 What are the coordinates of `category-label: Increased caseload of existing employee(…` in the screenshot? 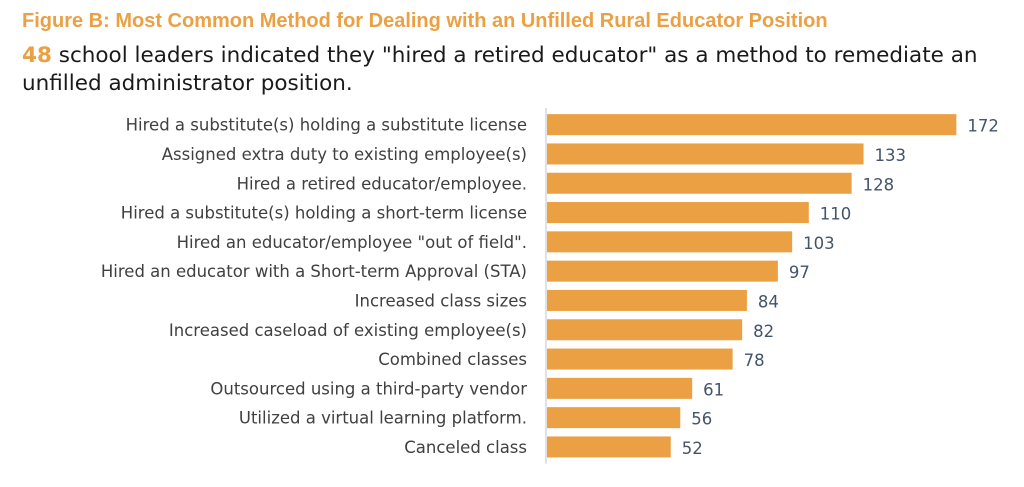 It's located at (348, 330).